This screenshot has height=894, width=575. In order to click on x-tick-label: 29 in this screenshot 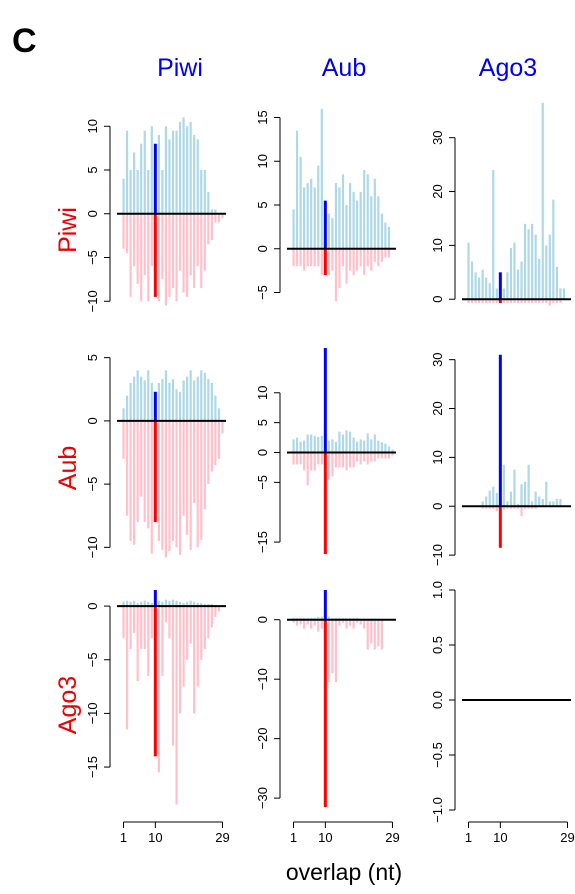, I will do `click(222, 837)`.